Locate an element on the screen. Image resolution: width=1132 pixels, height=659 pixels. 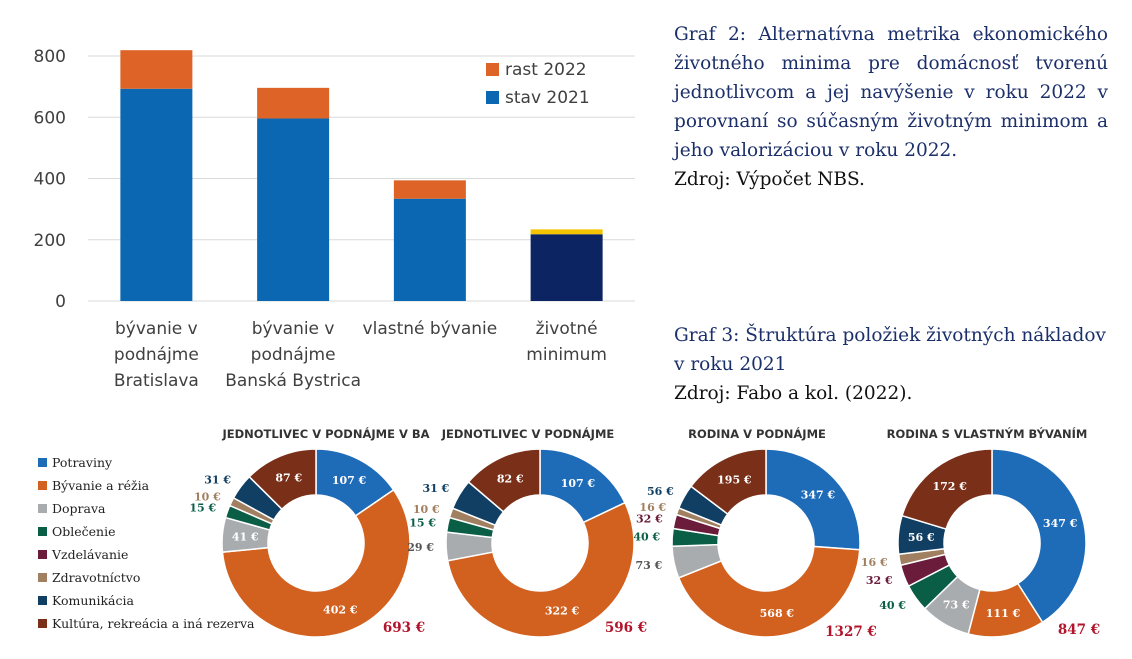
donut-total: 596 € is located at coordinates (626, 628).